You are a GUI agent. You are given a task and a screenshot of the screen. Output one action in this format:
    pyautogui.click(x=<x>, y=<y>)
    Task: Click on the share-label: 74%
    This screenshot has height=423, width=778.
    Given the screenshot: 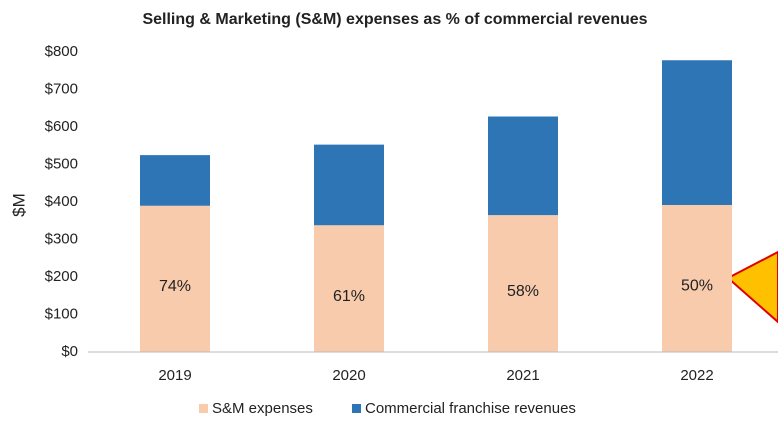 What is the action you would take?
    pyautogui.click(x=175, y=286)
    